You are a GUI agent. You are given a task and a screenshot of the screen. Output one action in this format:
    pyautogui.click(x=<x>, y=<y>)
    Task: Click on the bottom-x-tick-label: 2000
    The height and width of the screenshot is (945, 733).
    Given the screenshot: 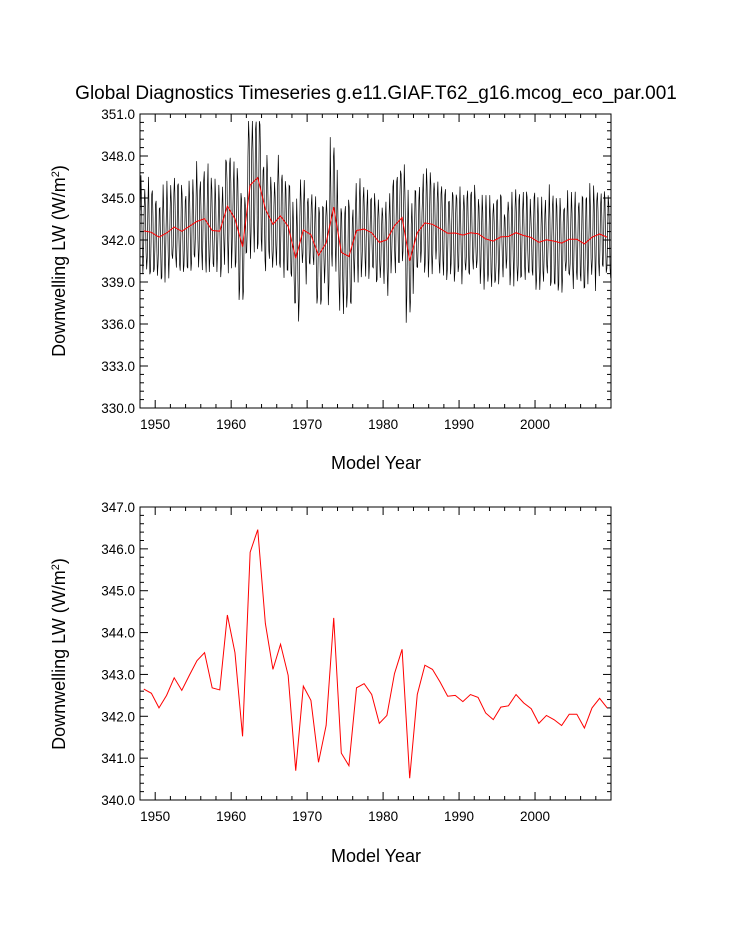 What is the action you would take?
    pyautogui.click(x=535, y=816)
    